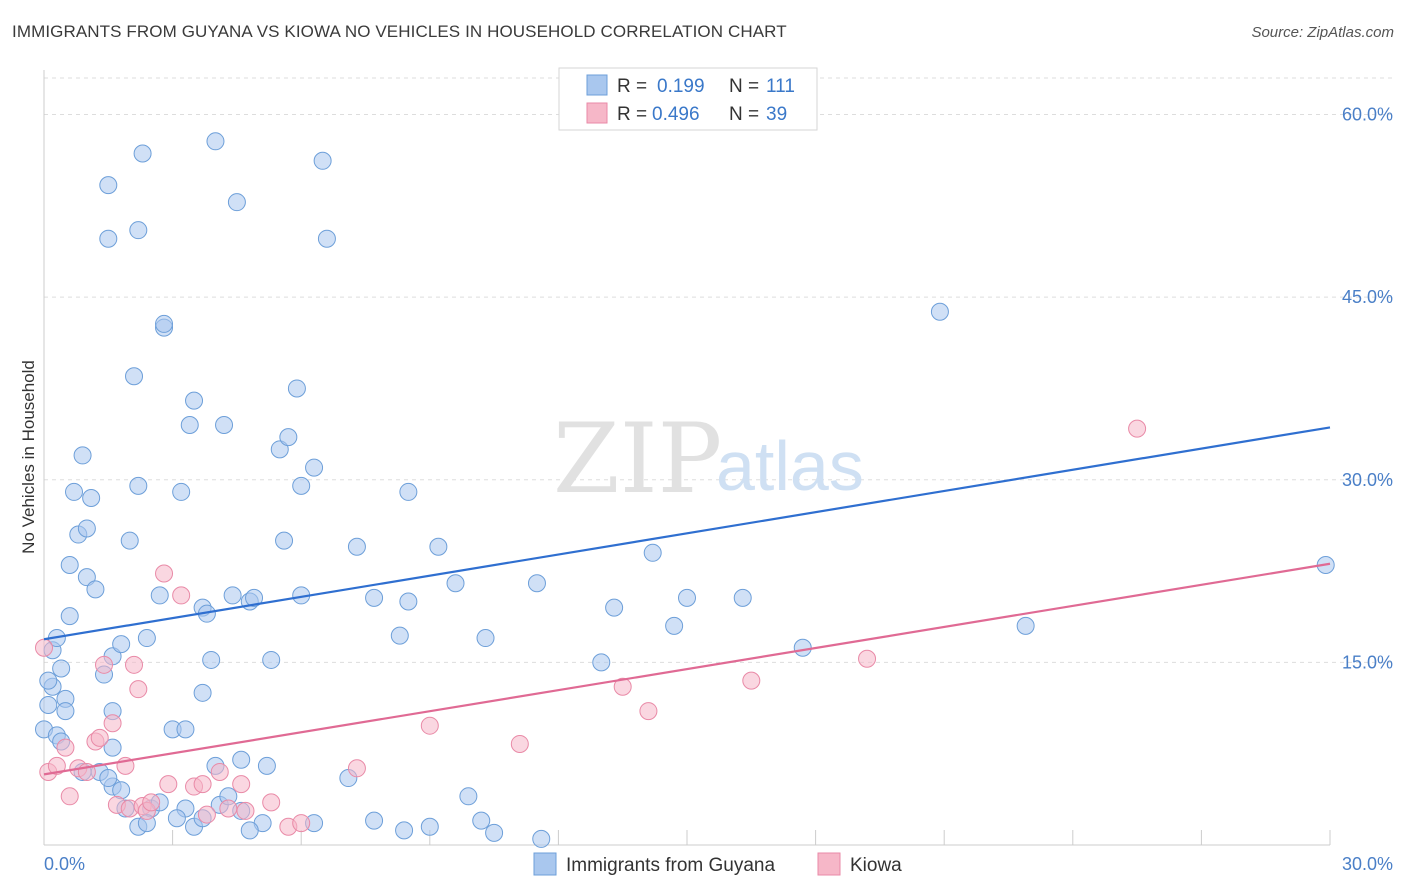  Describe the element at coordinates (876, 865) in the screenshot. I see `bottom-legend-label-kiowa: Kiowa` at that location.